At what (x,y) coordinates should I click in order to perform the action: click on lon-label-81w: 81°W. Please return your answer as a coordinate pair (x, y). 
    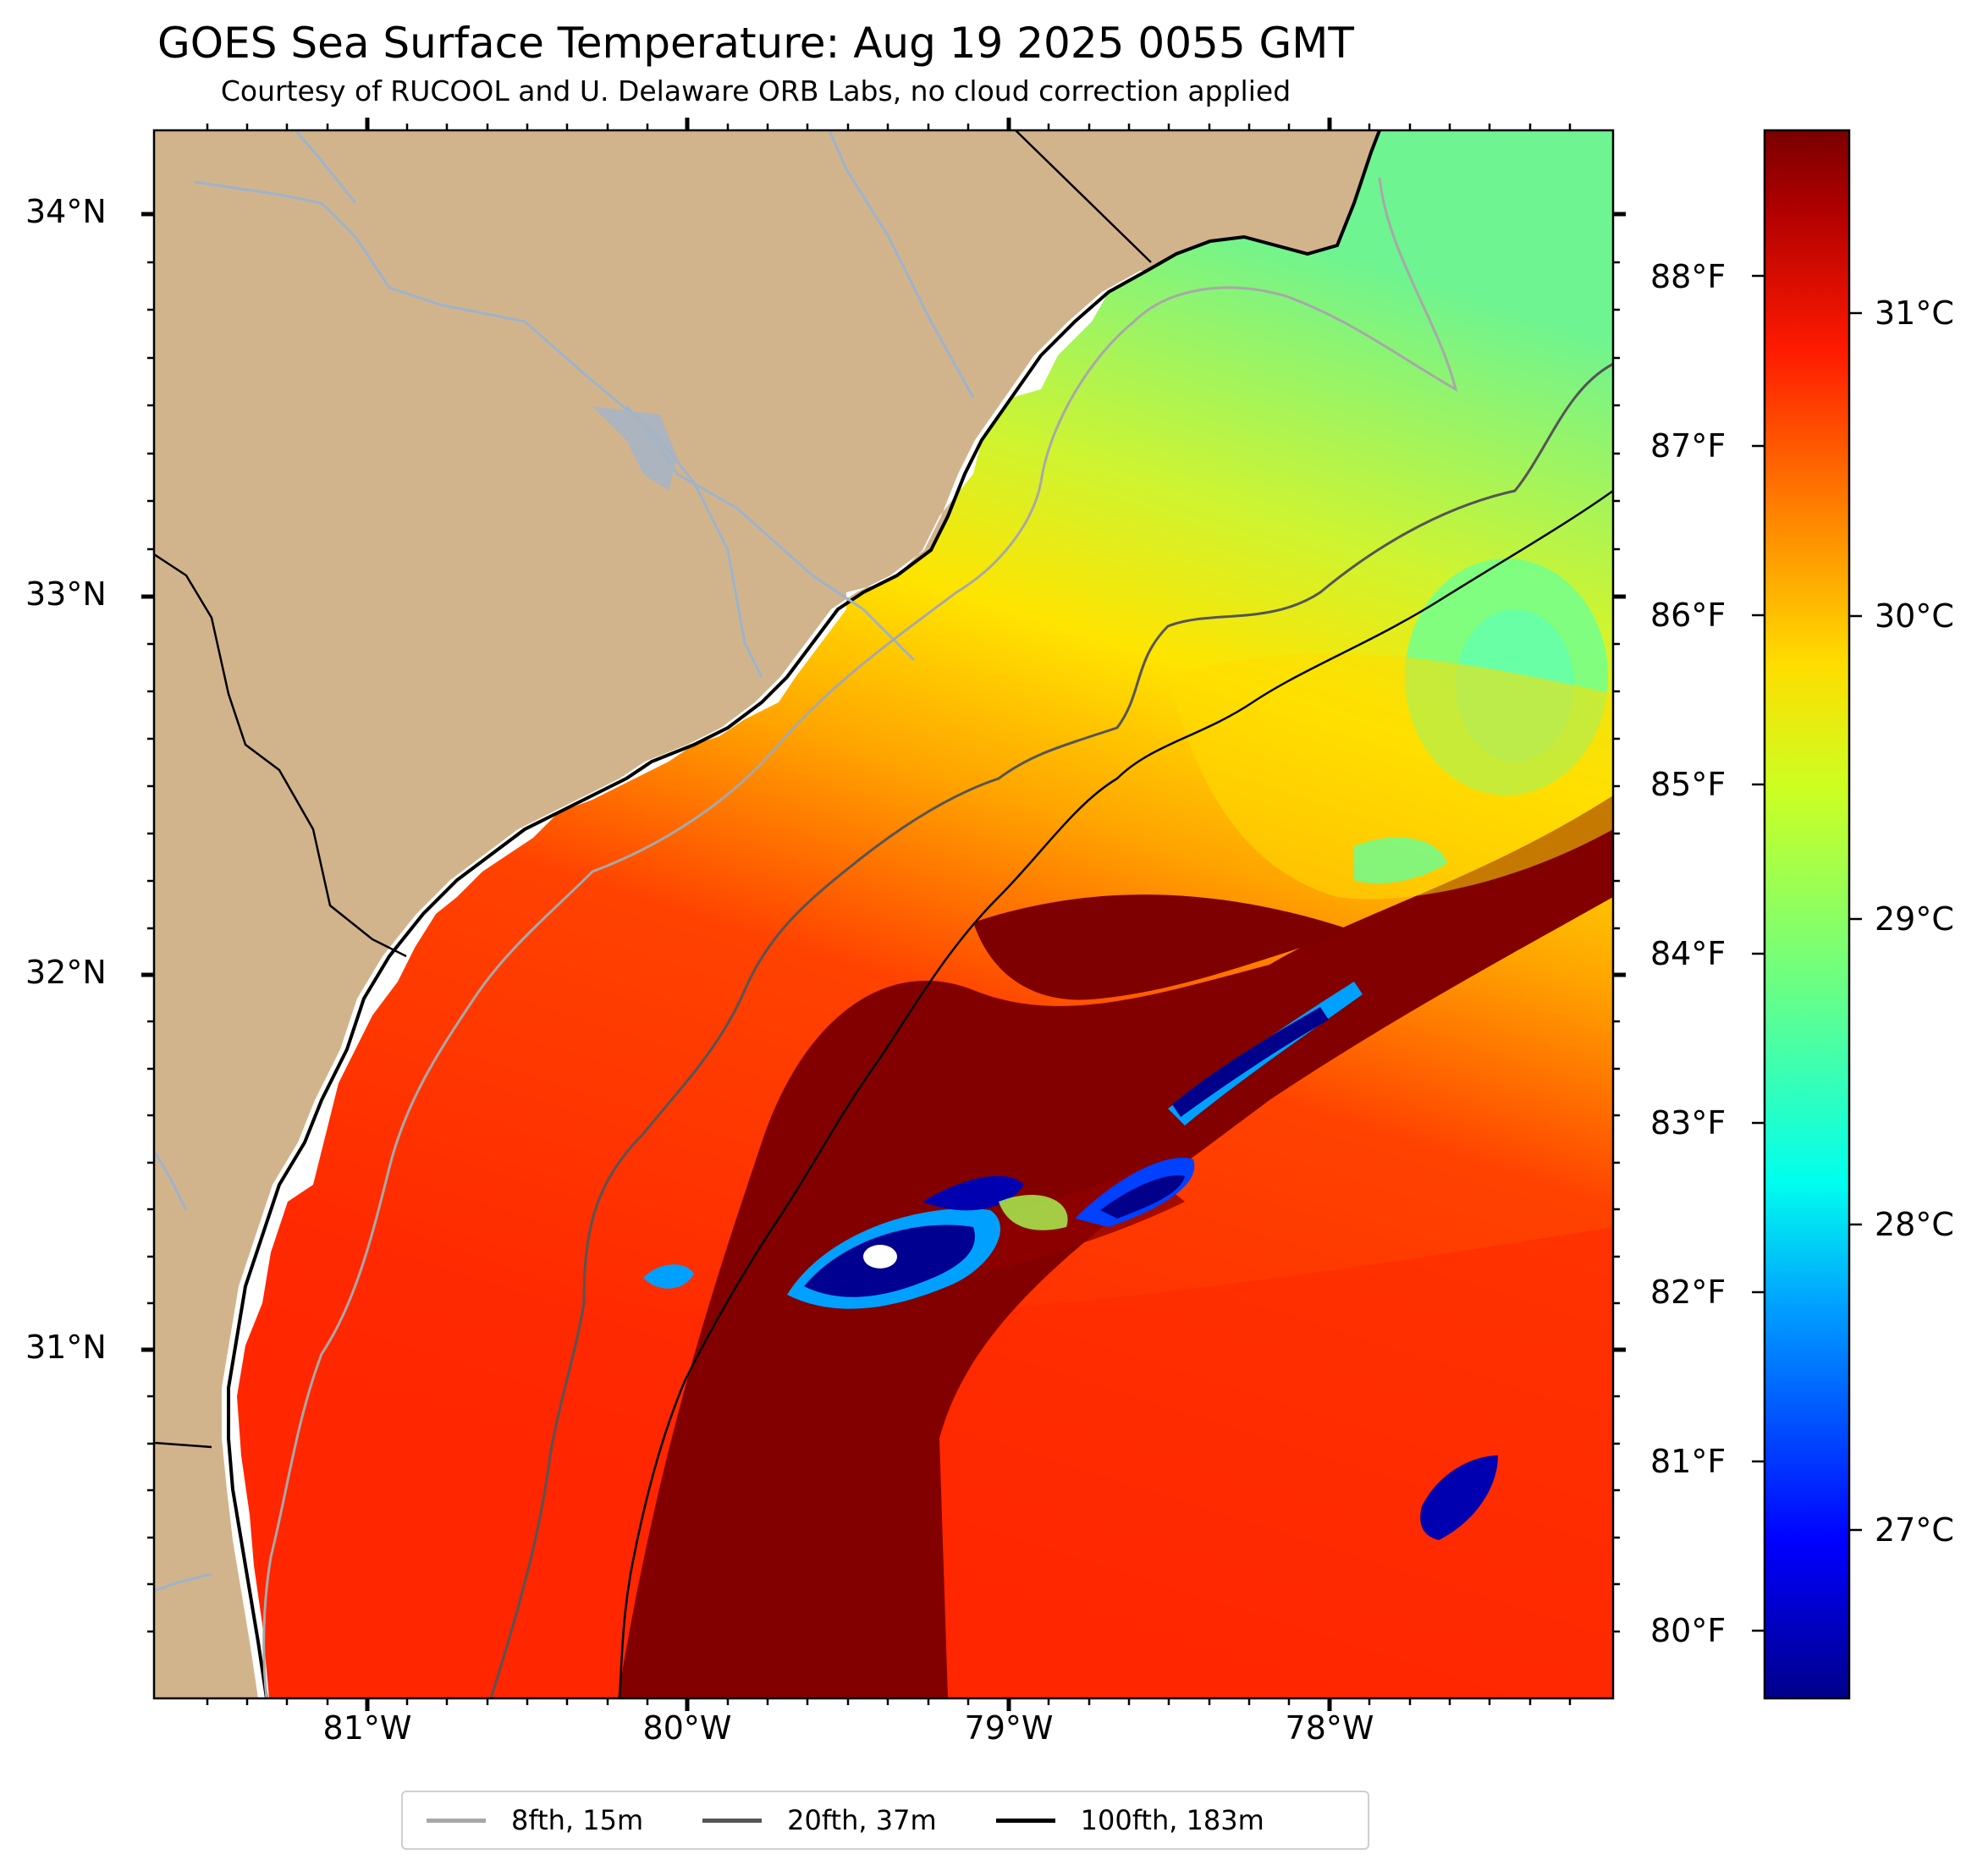
    Looking at the image, I should click on (367, 1728).